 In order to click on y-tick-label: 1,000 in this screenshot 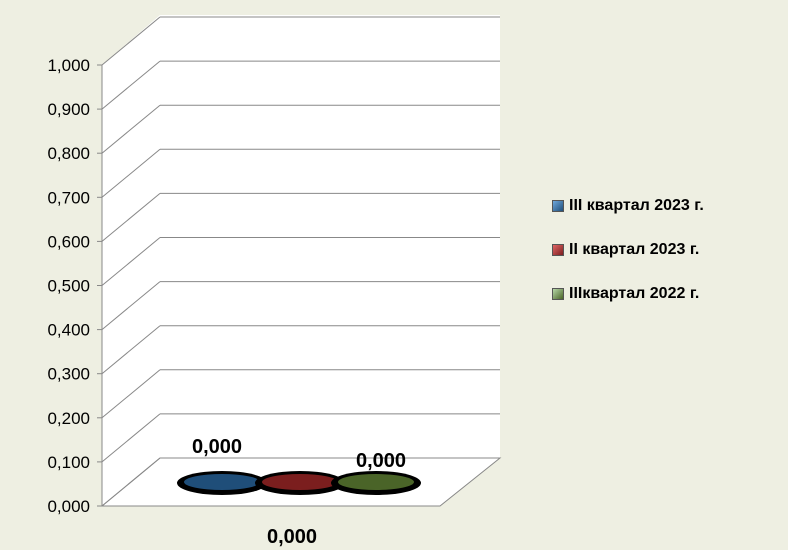, I will do `click(68, 65)`.